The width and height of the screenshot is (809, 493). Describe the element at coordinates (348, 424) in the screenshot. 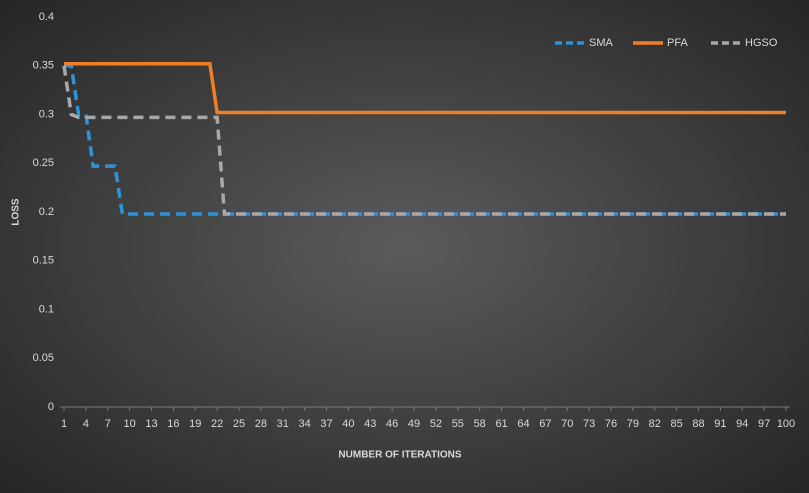

I see `x-tick-label: 40` at that location.